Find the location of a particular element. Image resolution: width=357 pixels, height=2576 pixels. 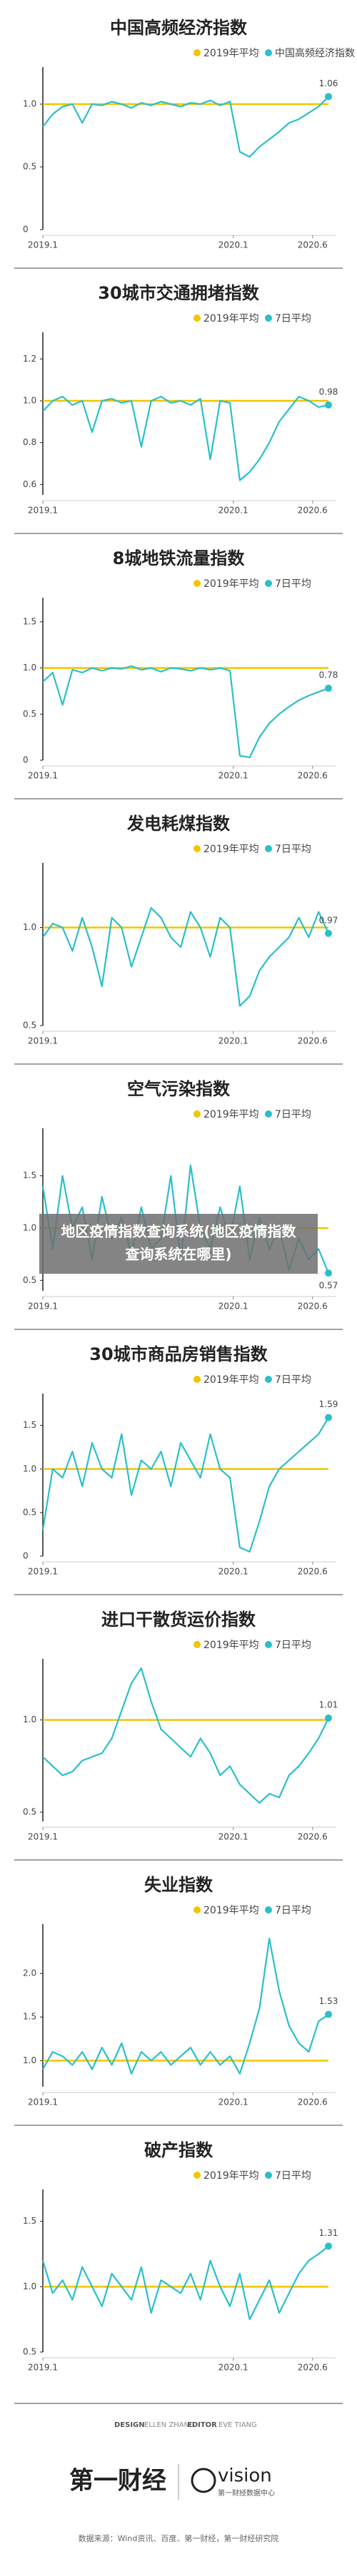

banner: 地区疫情指数查询系统(地区疫情指数 查询系统在哪里) is located at coordinates (178, 1244).